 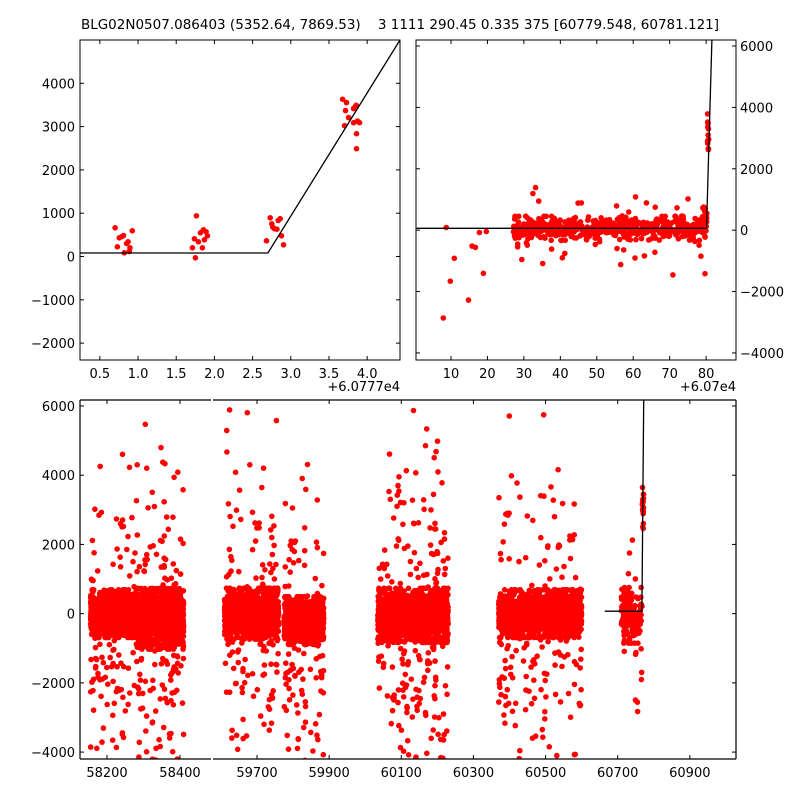 I want to click on x-offset-label: +6.0777e4, so click(x=363, y=387).